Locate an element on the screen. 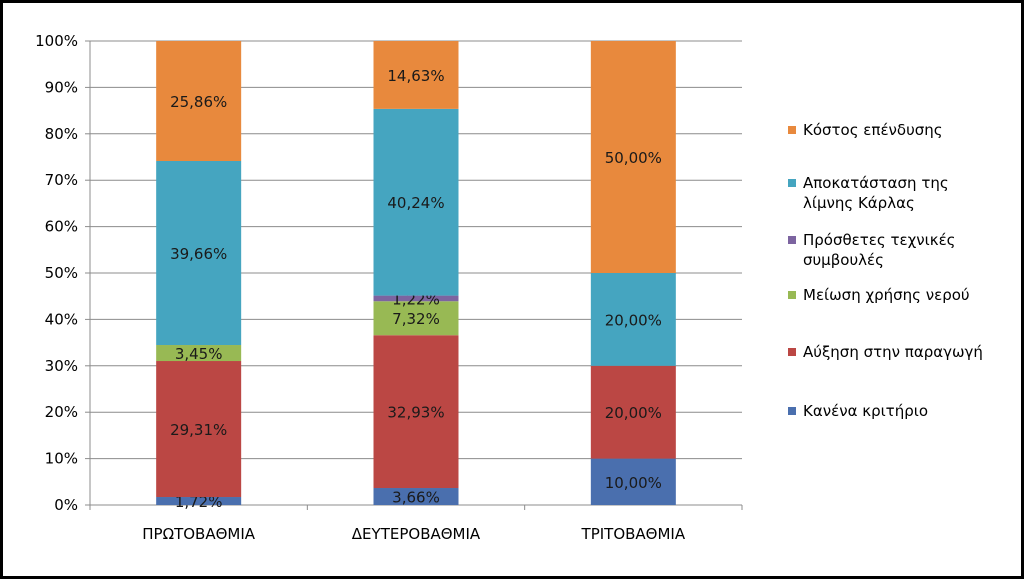 The height and width of the screenshot is (579, 1024). data-label: 7,32% is located at coordinates (416, 319).